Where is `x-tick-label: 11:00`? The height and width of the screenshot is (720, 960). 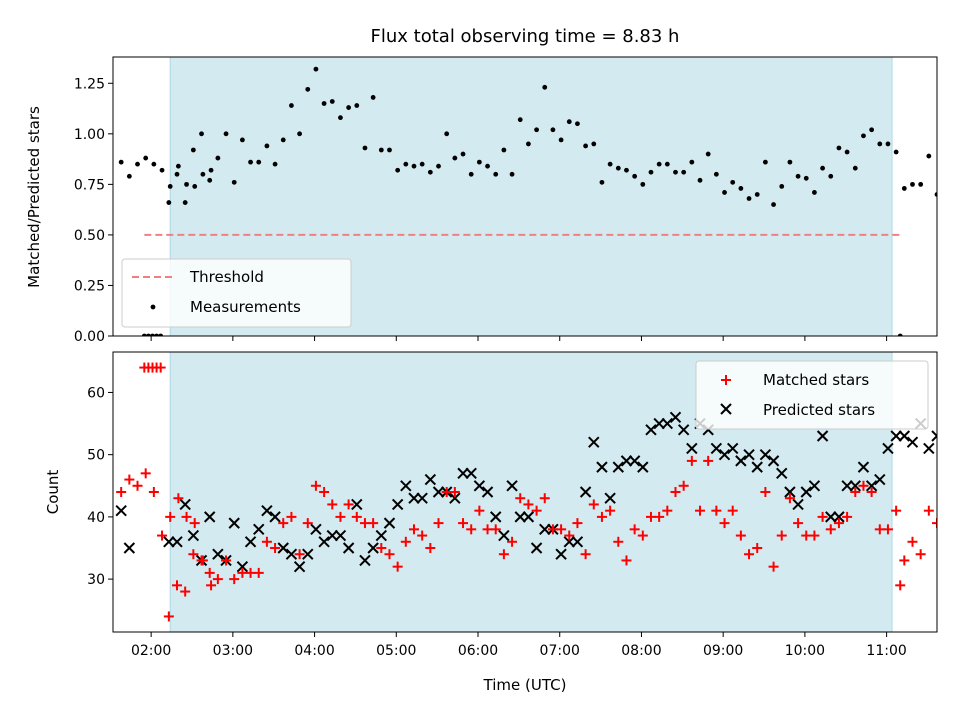
x-tick-label: 11:00 is located at coordinates (886, 651).